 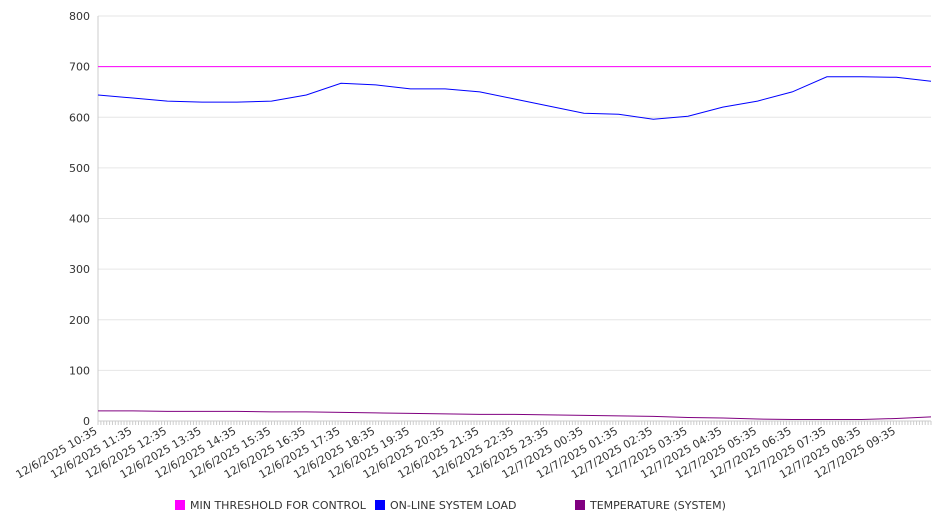 What do you see at coordinates (79, 67) in the screenshot?
I see `y-tick-label: 700` at bounding box center [79, 67].